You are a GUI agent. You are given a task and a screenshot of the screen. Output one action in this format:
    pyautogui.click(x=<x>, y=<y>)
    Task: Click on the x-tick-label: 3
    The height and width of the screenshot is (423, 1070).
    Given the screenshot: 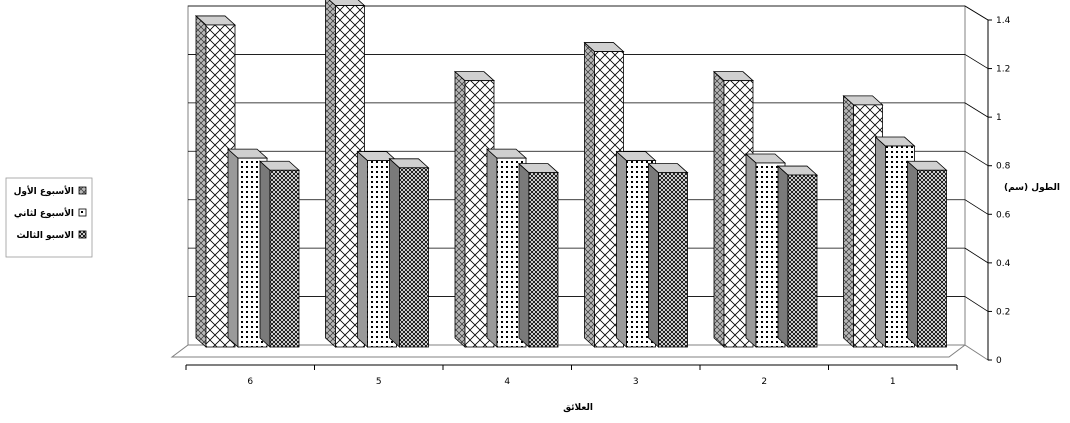 What is the action you would take?
    pyautogui.click(x=636, y=382)
    